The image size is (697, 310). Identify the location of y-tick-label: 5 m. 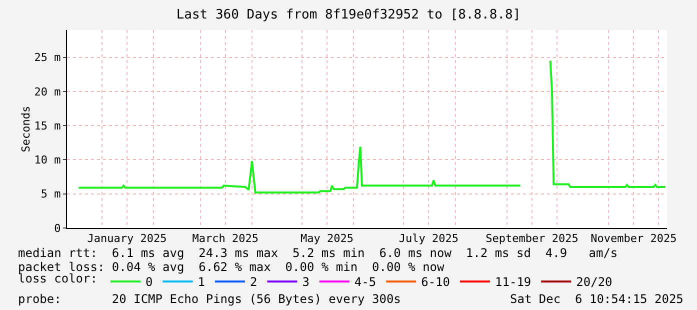
(51, 194).